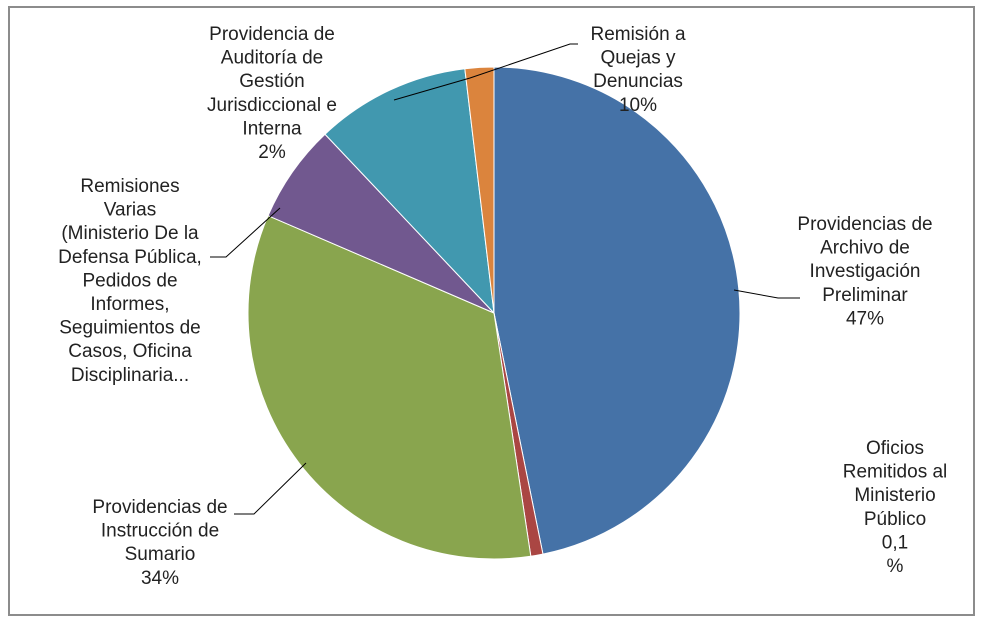 Image resolution: width=983 pixels, height=624 pixels. What do you see at coordinates (895, 519) in the screenshot?
I see `slice-label-line: Público` at bounding box center [895, 519].